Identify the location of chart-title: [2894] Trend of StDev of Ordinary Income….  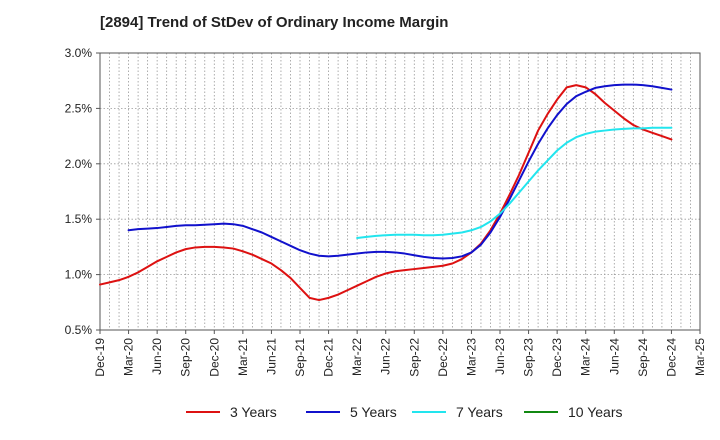
(274, 22).